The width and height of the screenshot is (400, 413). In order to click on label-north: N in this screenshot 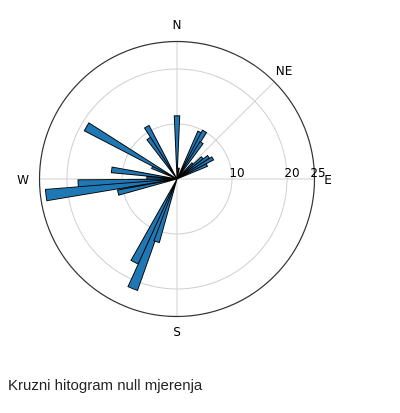, I will do `click(177, 25)`.